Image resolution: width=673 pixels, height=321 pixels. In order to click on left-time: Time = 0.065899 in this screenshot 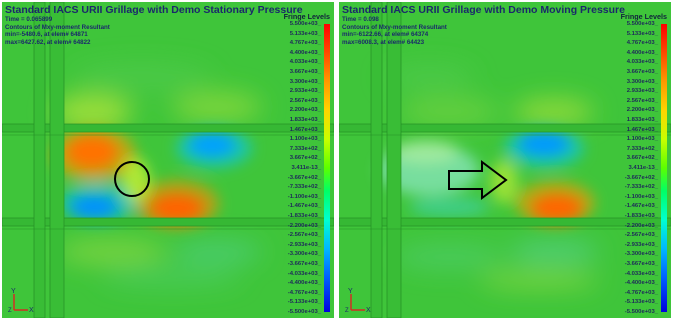, I will do `click(29, 20)`.